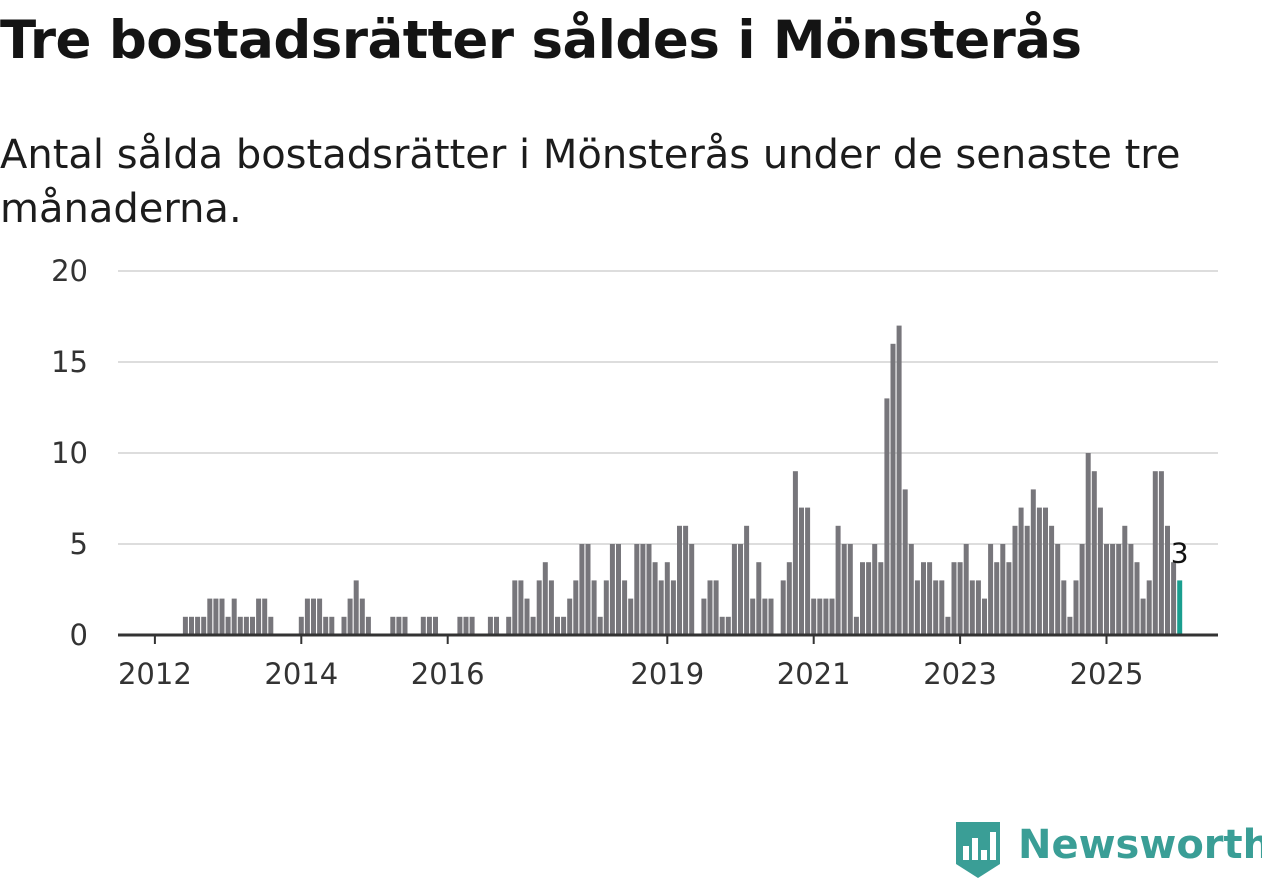  I want to click on y-tick-label: 10, so click(69, 453).